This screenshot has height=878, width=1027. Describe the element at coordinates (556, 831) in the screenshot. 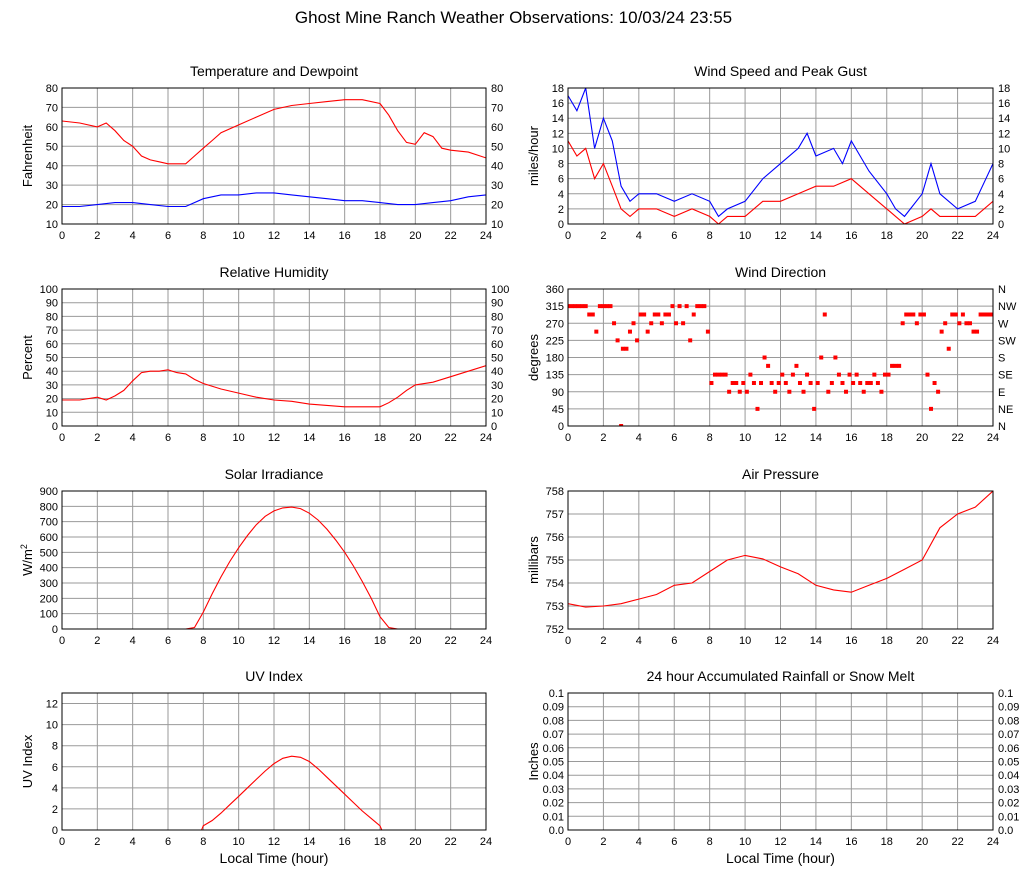

I see `y-tick-label: 0.0` at that location.